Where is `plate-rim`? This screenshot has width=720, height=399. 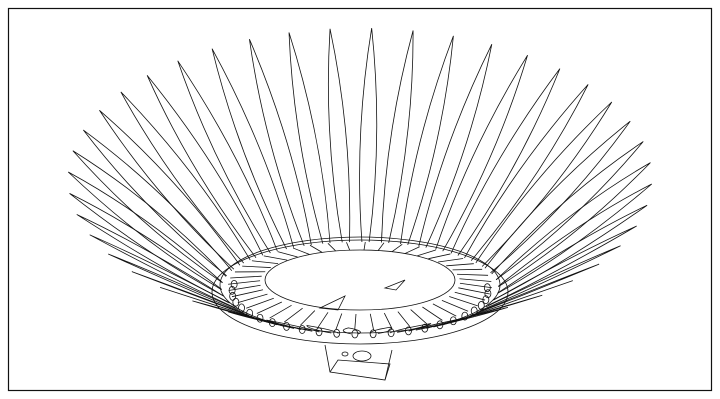 plate-rim is located at coordinates (360, 285).